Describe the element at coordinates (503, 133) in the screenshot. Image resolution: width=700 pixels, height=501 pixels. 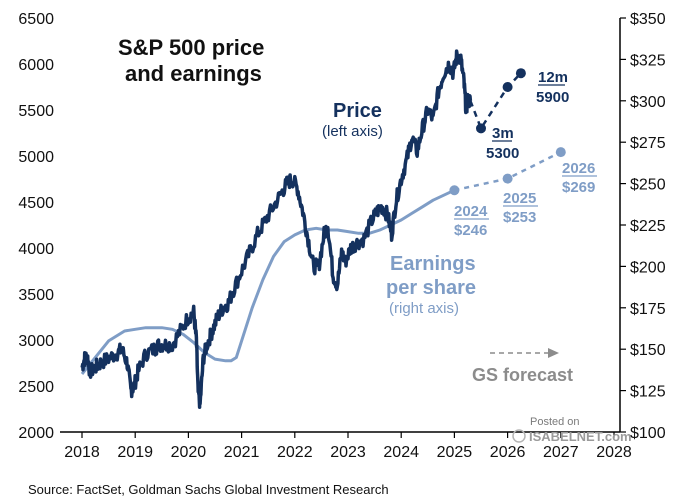
I see `forecast-3m-label: 3m` at that location.